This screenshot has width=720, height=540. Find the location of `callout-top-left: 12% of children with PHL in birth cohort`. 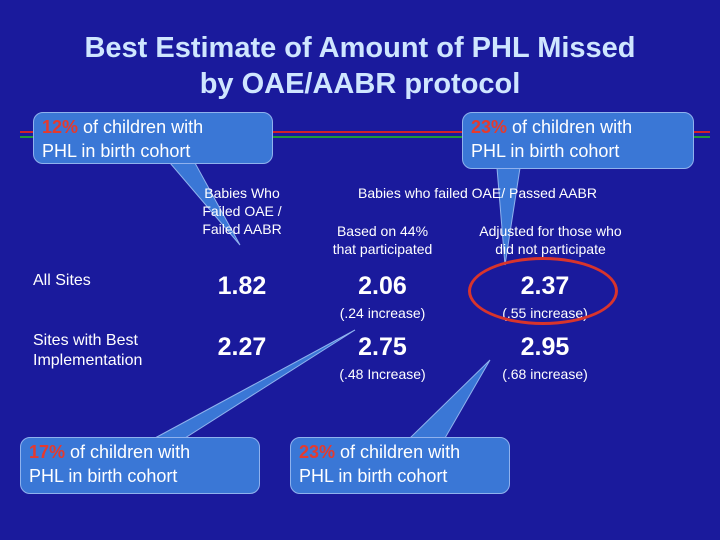

callout-top-left: 12% of children with PHL in birth cohort is located at coordinates (153, 138).